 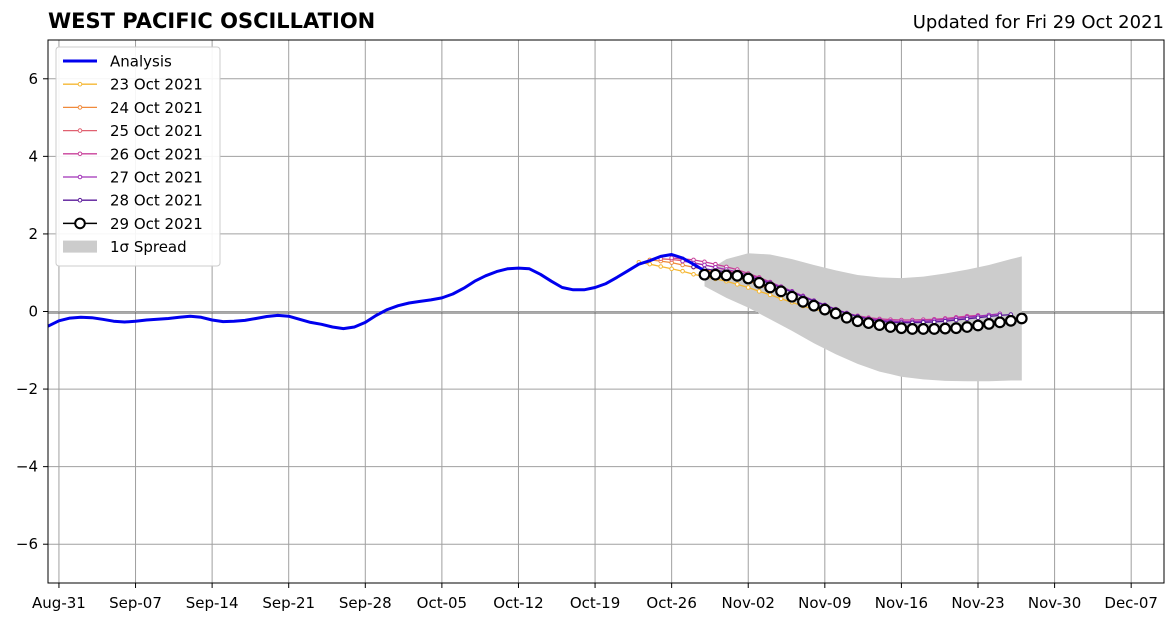 I want to click on legend-box, so click(x=138, y=156).